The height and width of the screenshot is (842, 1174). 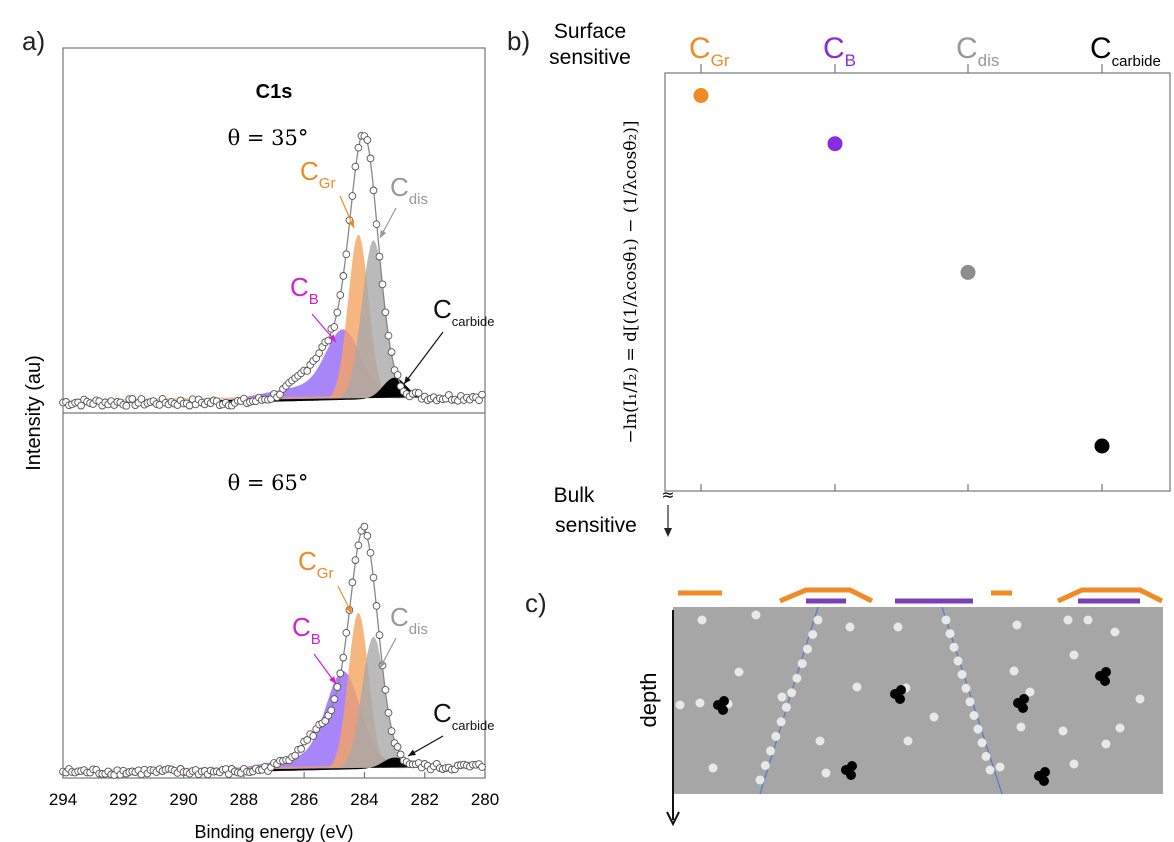 I want to click on scatter-point-C_carbide, so click(x=1102, y=446).